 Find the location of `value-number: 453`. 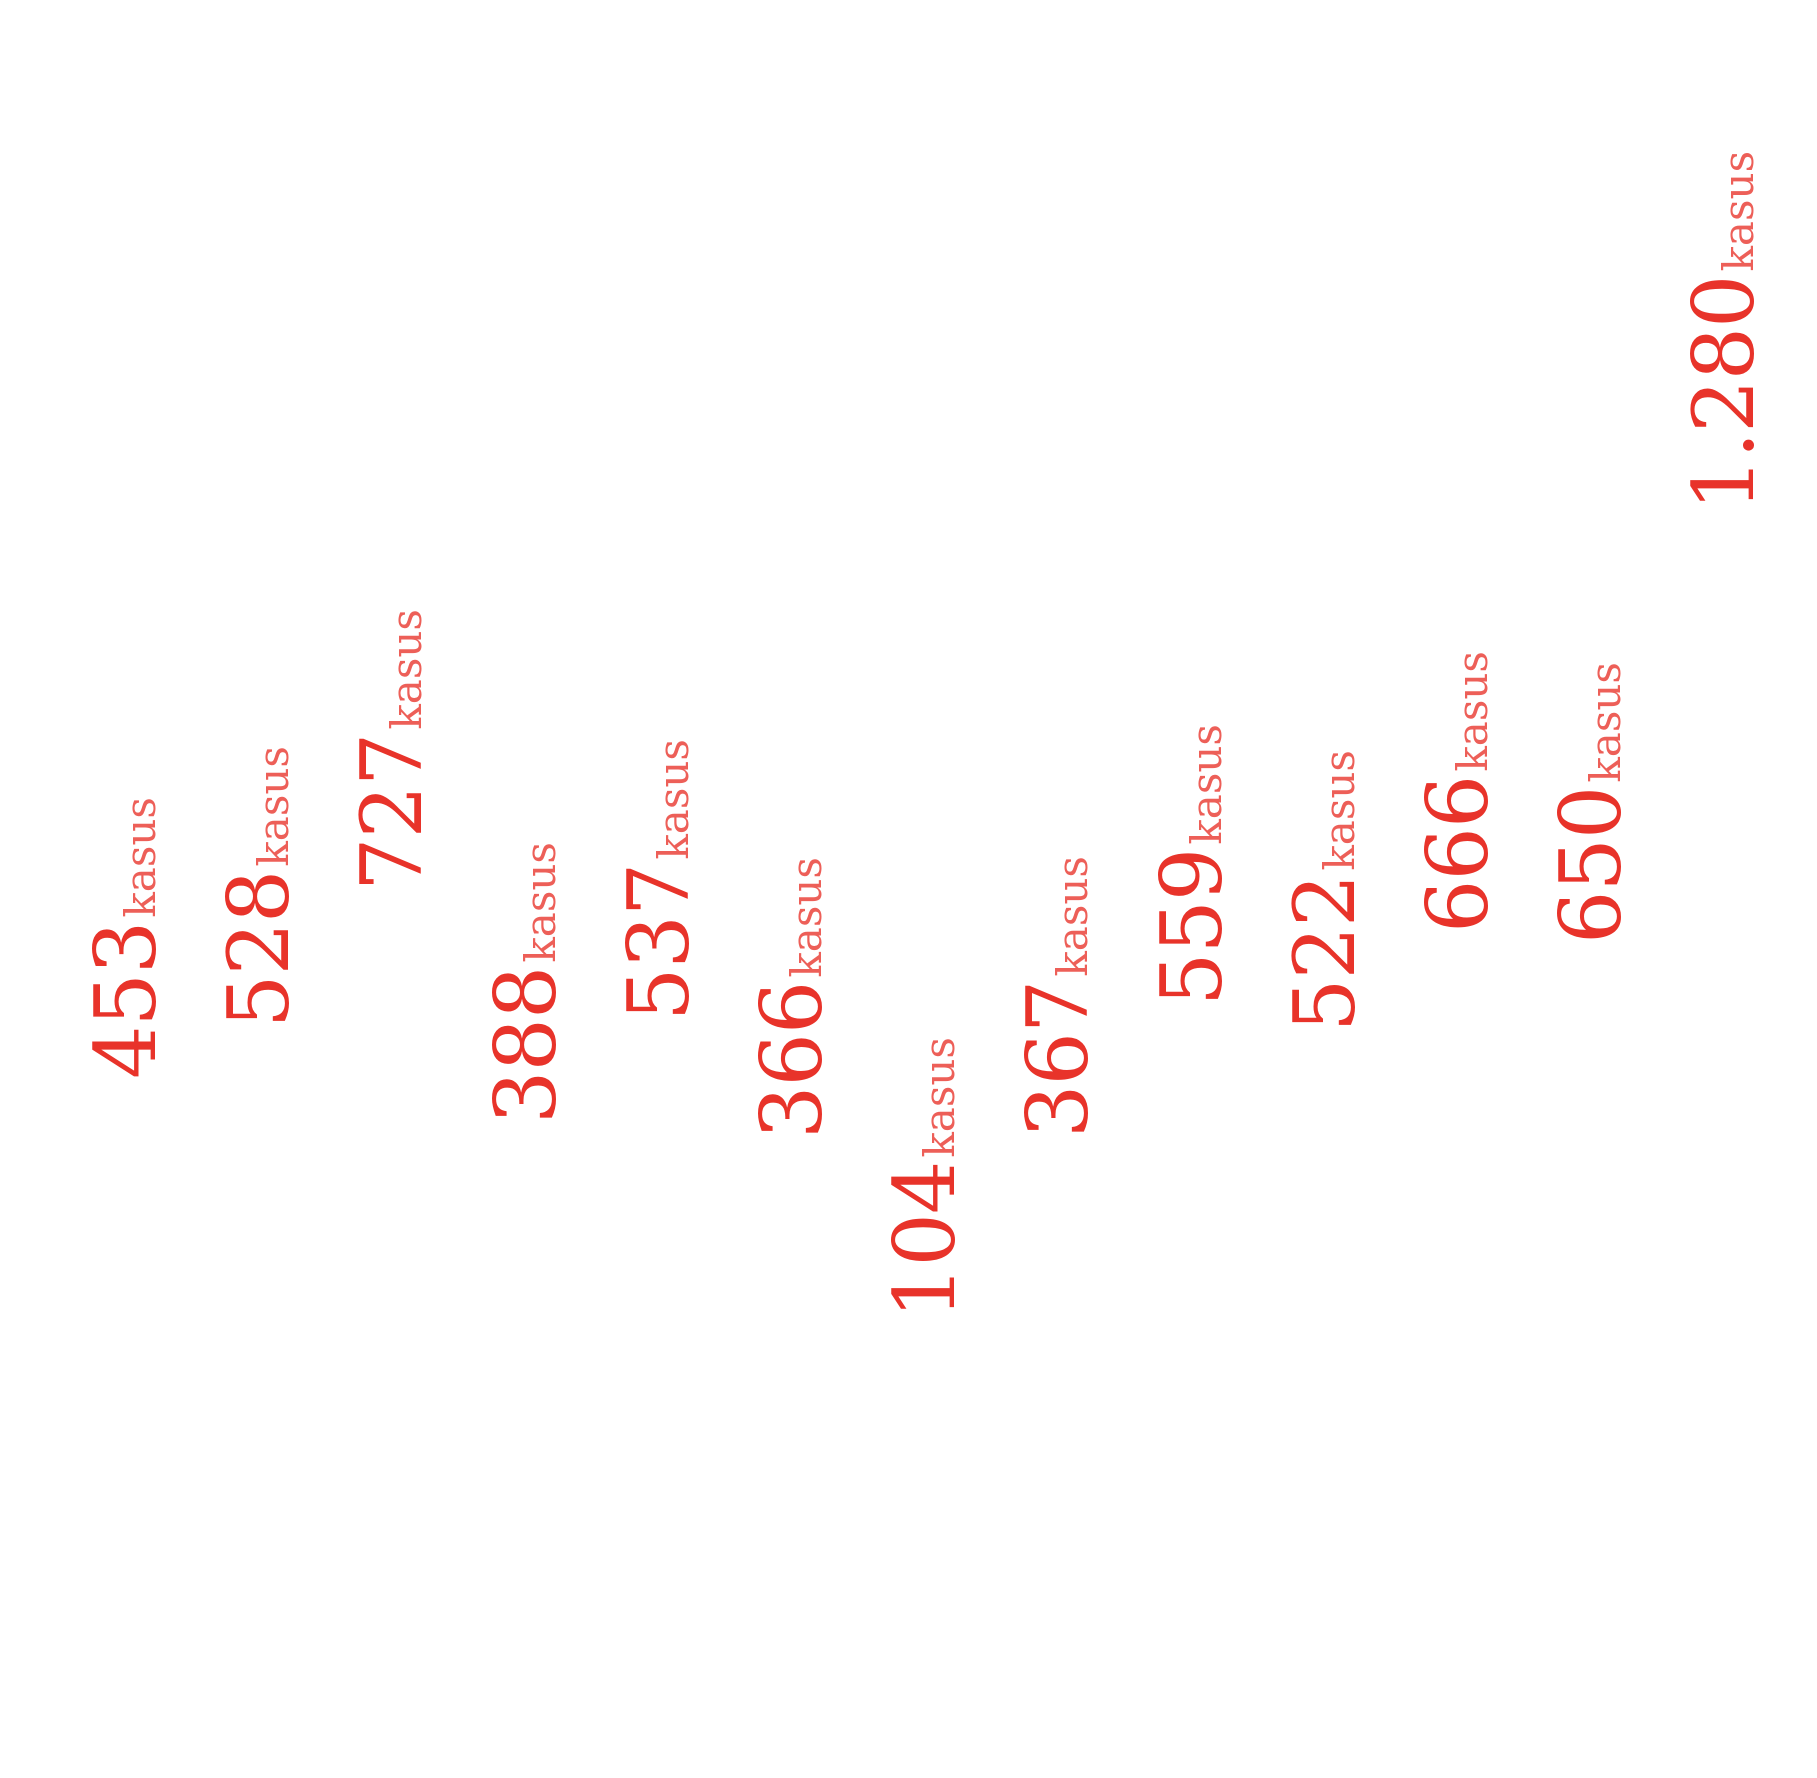

value-number: 453 is located at coordinates (126, 1000).